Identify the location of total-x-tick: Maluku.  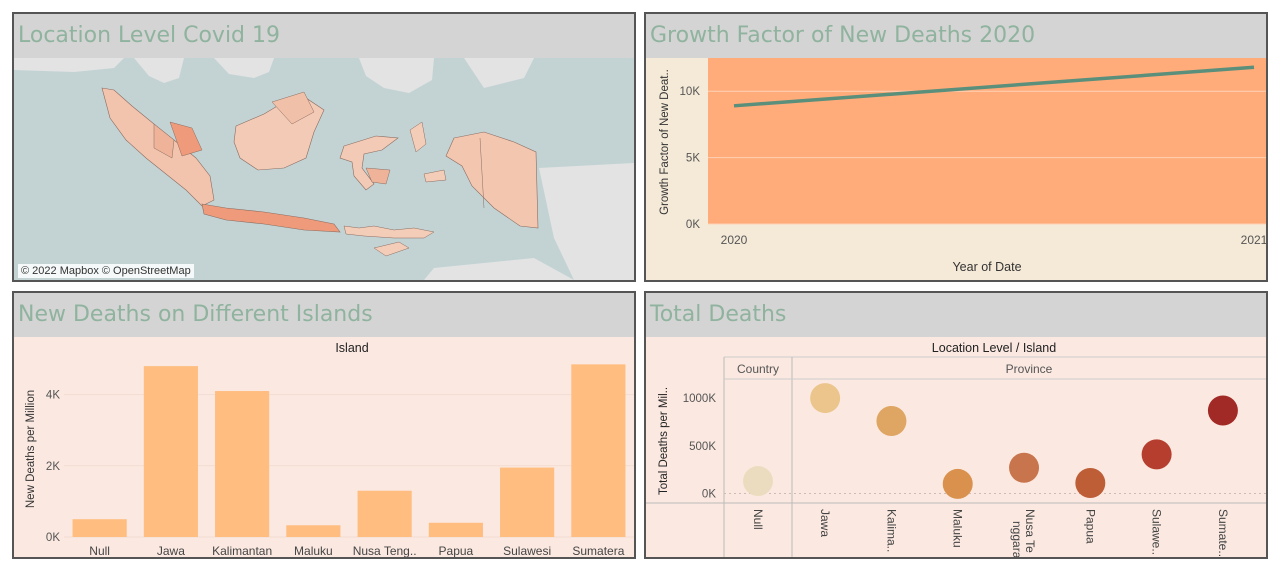
(958, 528).